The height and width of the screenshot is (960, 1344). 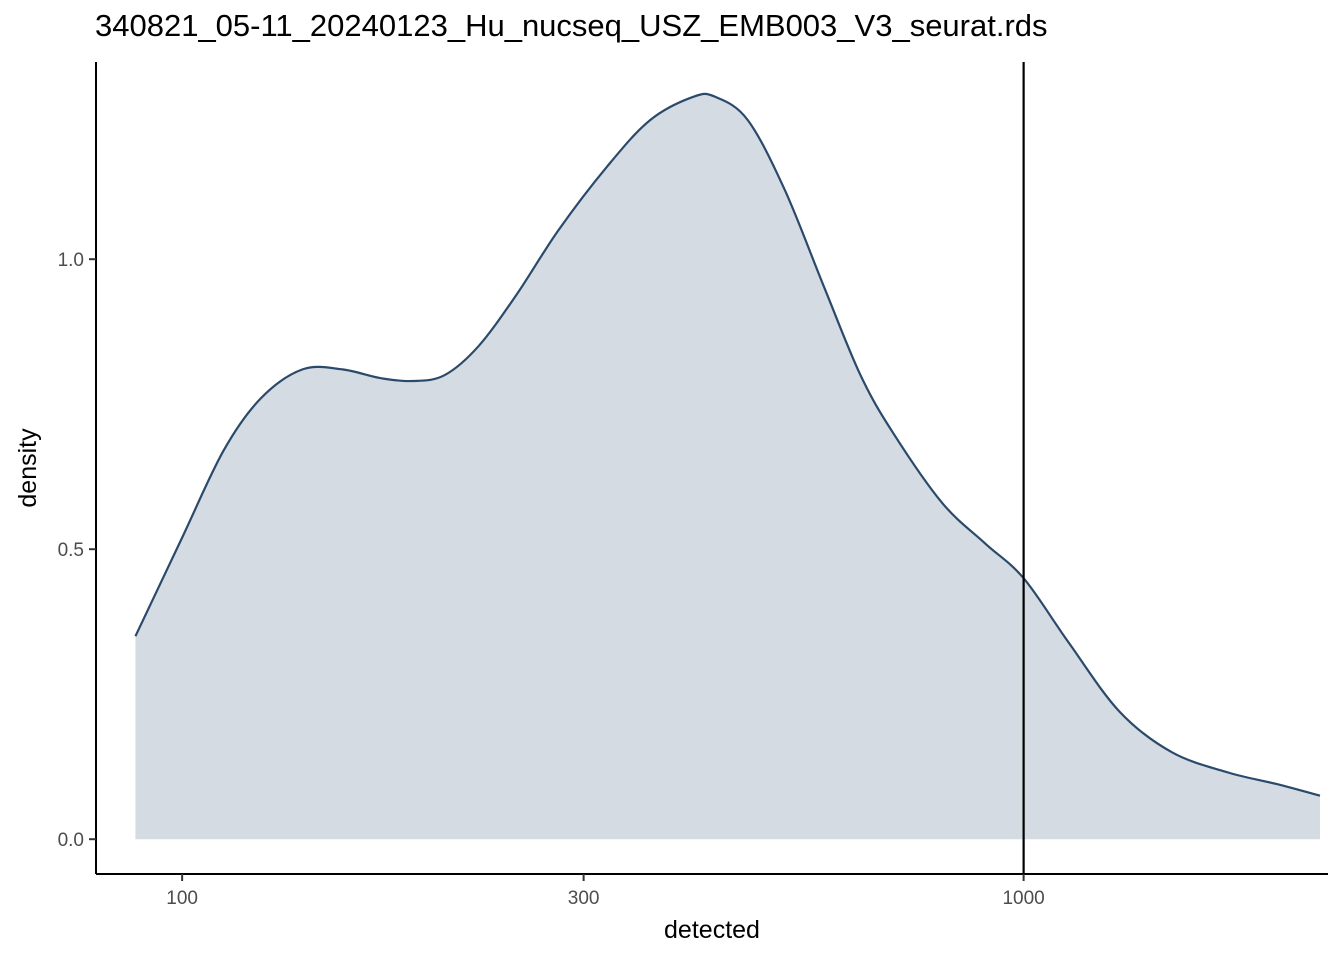 I want to click on y-axis-ticks: 0.0 0.5 1.0, so click(x=77, y=550).